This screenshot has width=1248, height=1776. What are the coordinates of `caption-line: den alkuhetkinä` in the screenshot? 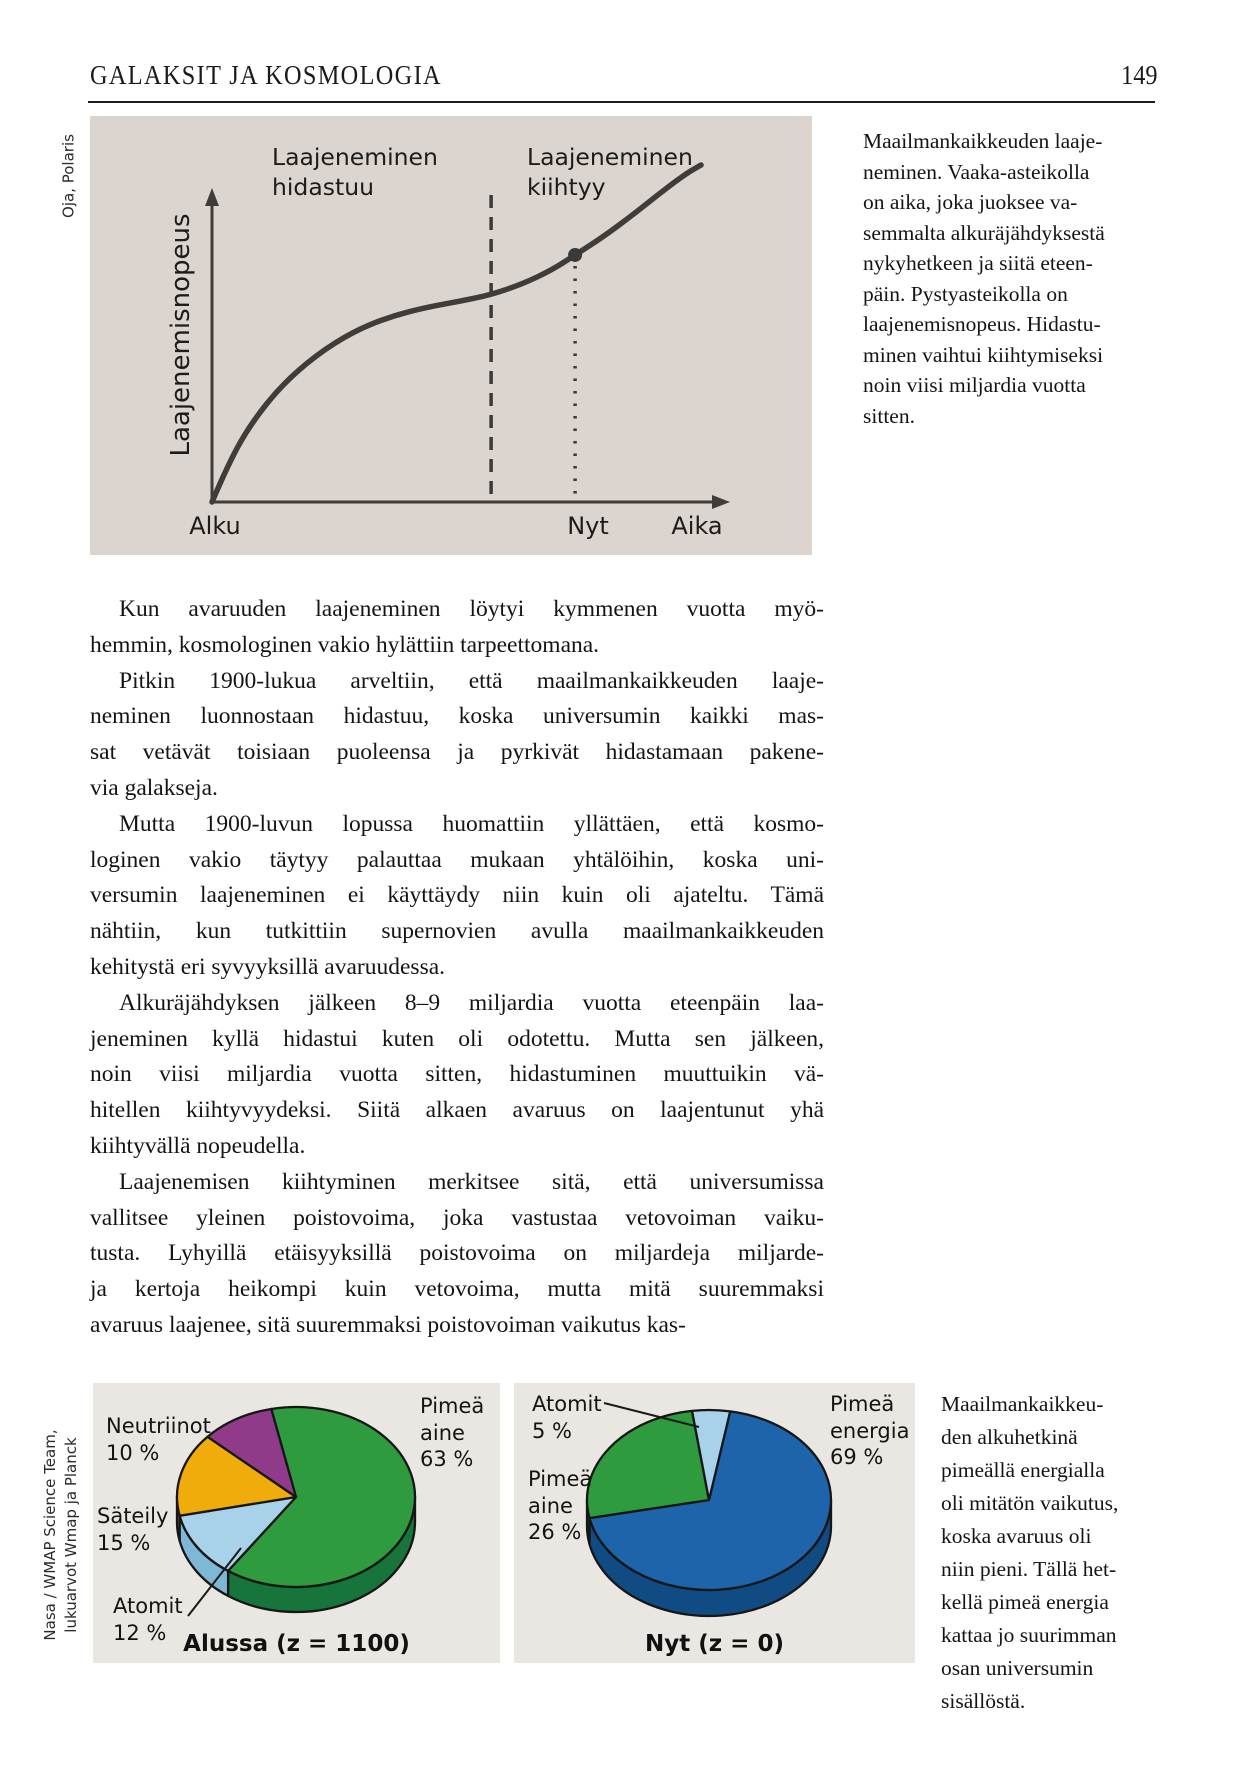 It's located at (1009, 1437).